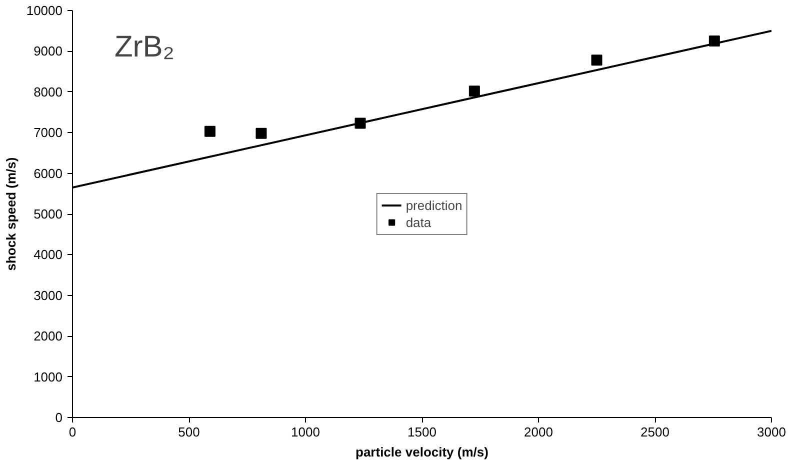 Image resolution: width=796 pixels, height=462 pixels. I want to click on y-tick-label: 10000, so click(44, 10).